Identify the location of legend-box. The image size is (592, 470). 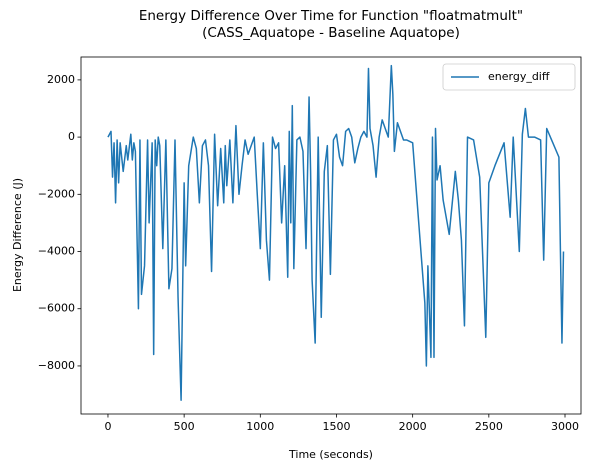
(509, 77).